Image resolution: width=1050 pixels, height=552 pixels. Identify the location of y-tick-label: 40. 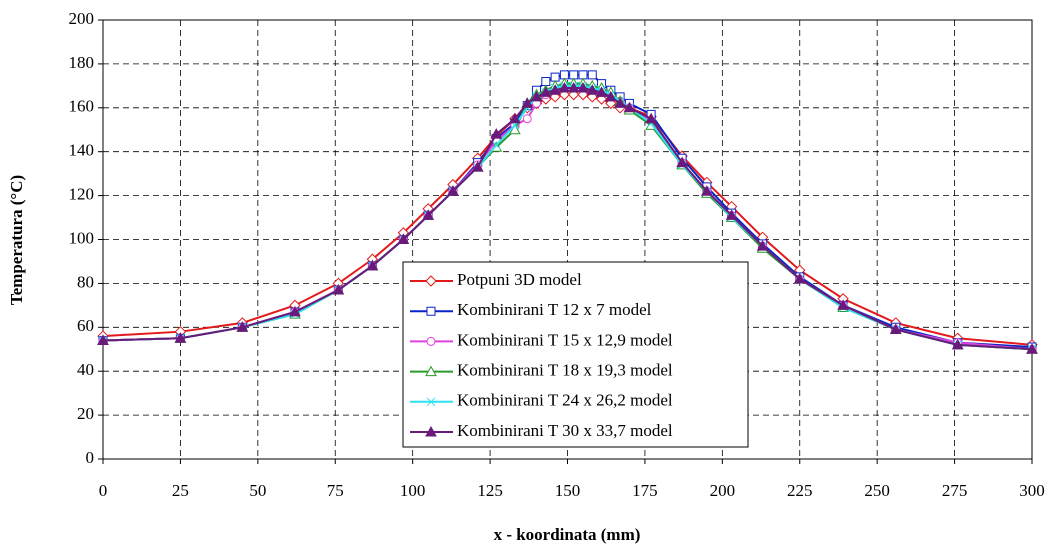
(85, 369).